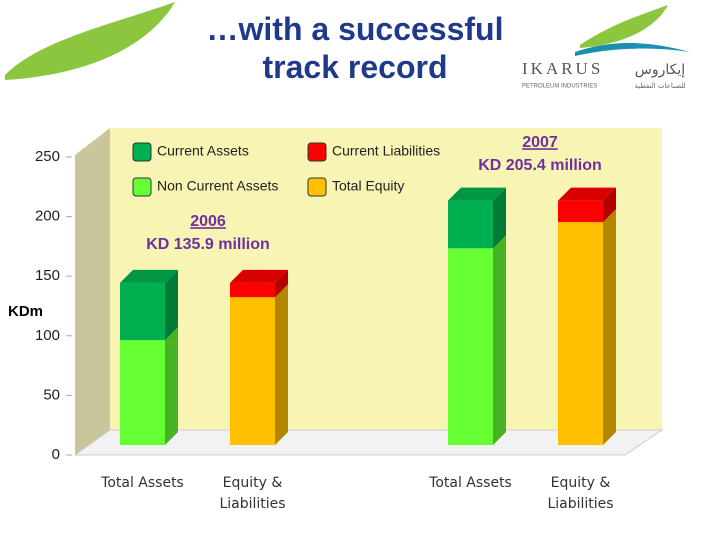 The height and width of the screenshot is (540, 720). What do you see at coordinates (368, 186) in the screenshot?
I see `legend-label: Total Equity` at bounding box center [368, 186].